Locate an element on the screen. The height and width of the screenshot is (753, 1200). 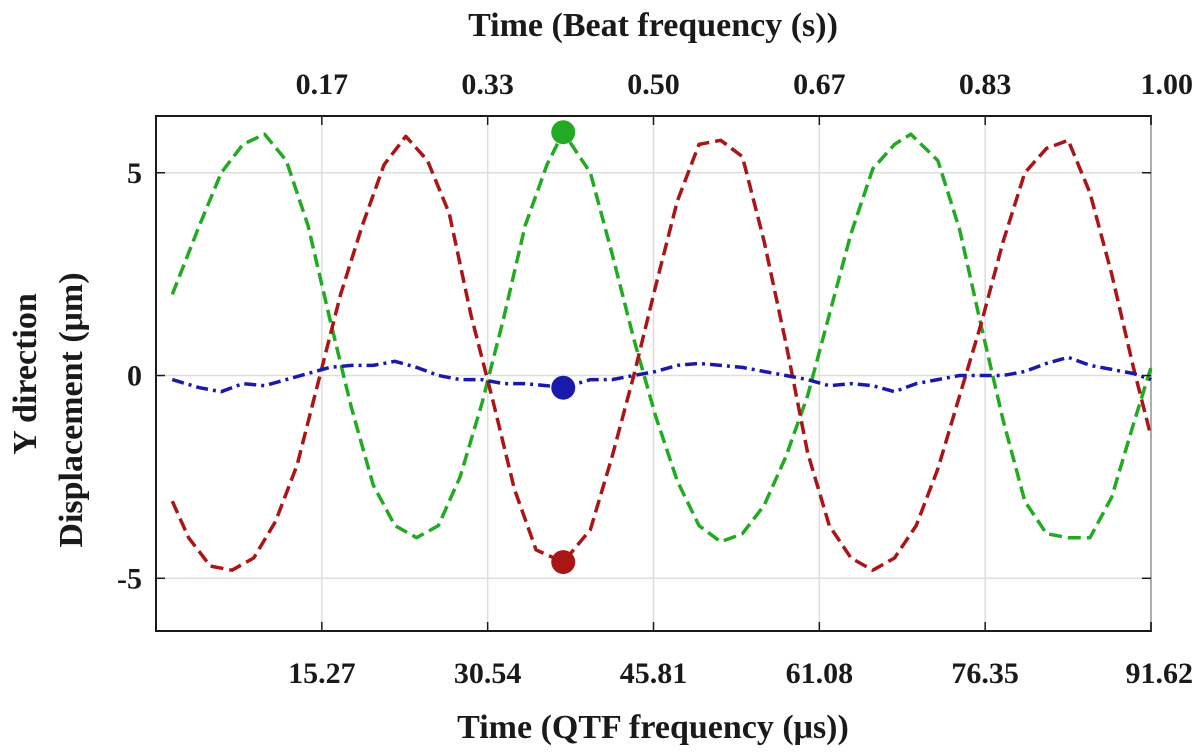
y-axis-title-line1: Y direction is located at coordinates (25, 374).